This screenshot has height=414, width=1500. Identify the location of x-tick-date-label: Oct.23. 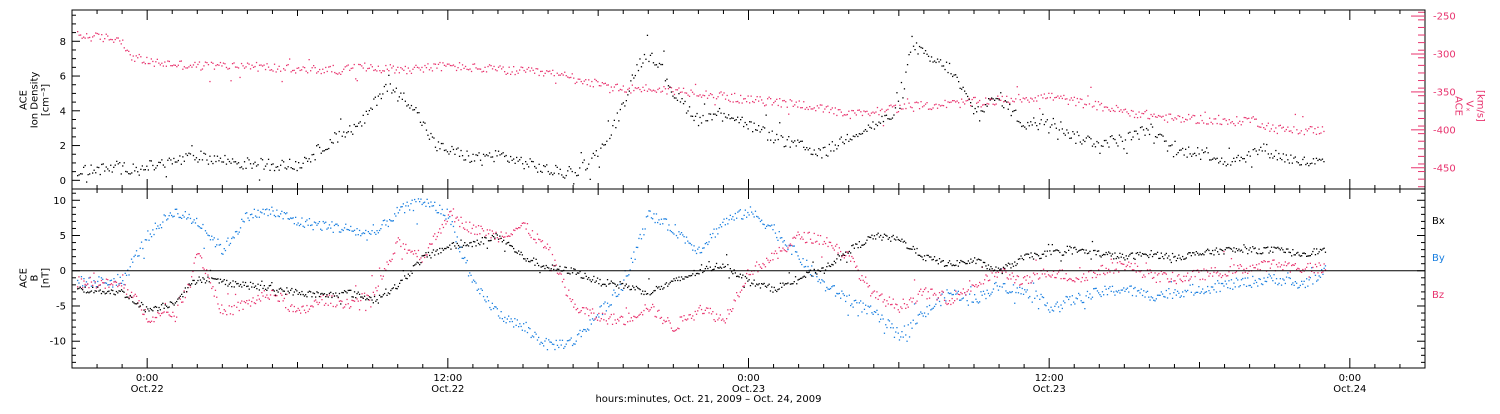
(1049, 389).